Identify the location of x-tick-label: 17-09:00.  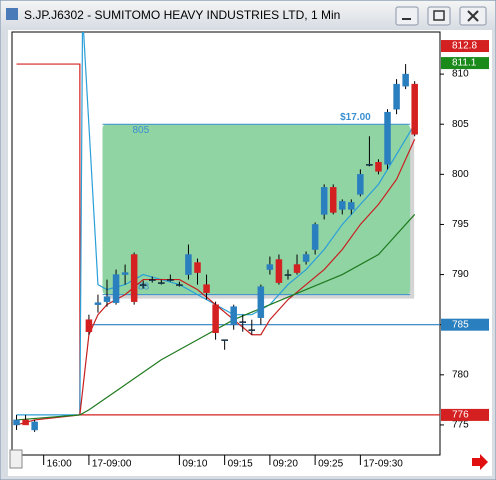
(112, 464).